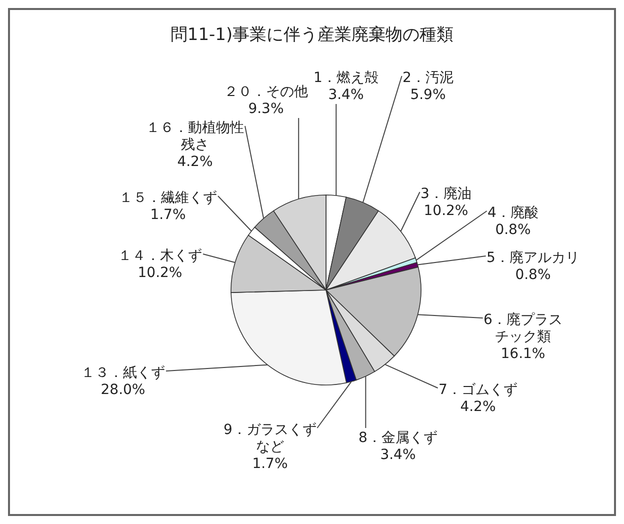  What do you see at coordinates (523, 354) in the screenshot?
I see `data-label: 16.1%` at bounding box center [523, 354].